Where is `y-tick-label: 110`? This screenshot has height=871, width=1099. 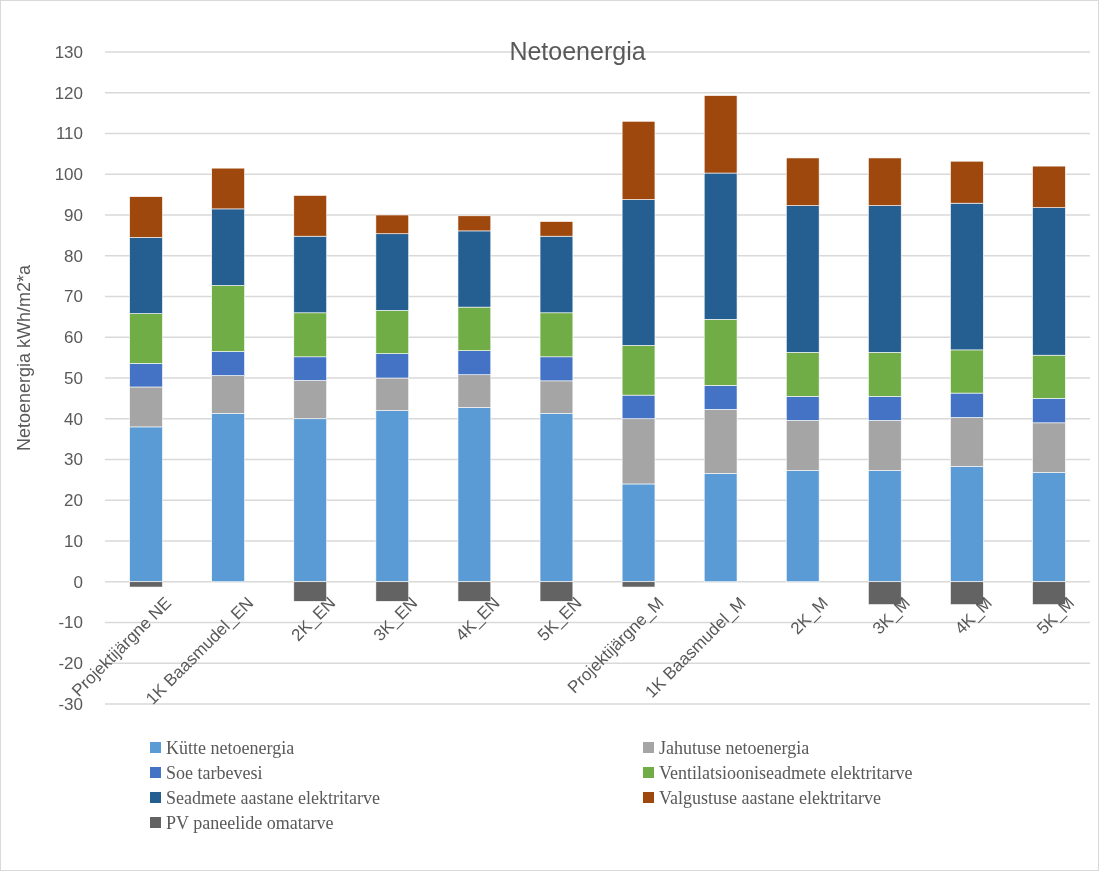
y-tick-label: 110 is located at coordinates (69, 134).